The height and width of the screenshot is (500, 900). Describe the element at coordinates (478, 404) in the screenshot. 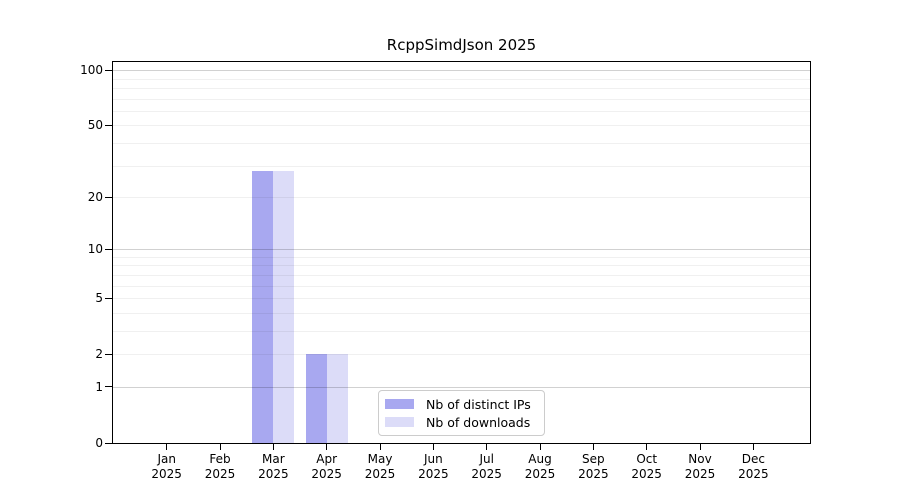

I see `legend-label-distinct-ips: Nb of distinct IPs` at that location.